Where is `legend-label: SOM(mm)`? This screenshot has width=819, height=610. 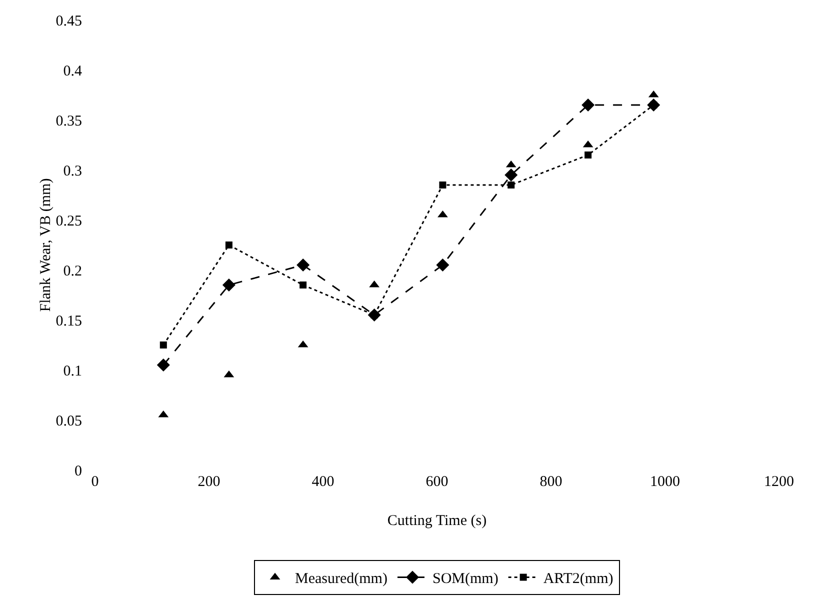 legend-label: SOM(mm) is located at coordinates (465, 579).